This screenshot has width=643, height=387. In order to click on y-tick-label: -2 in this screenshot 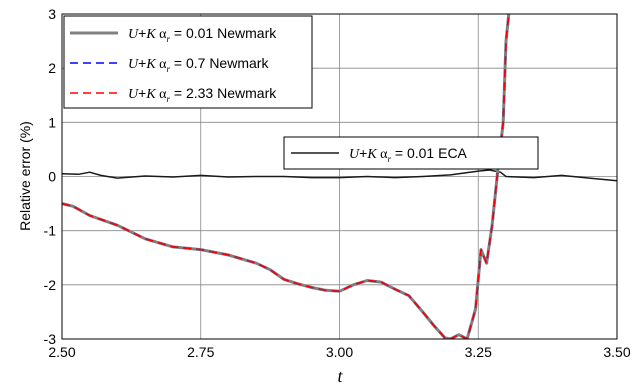, I will do `click(50, 285)`.